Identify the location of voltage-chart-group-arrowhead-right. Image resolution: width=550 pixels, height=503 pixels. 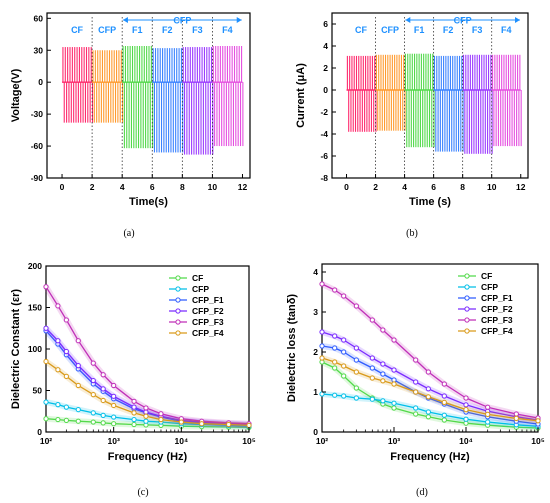
(239, 20).